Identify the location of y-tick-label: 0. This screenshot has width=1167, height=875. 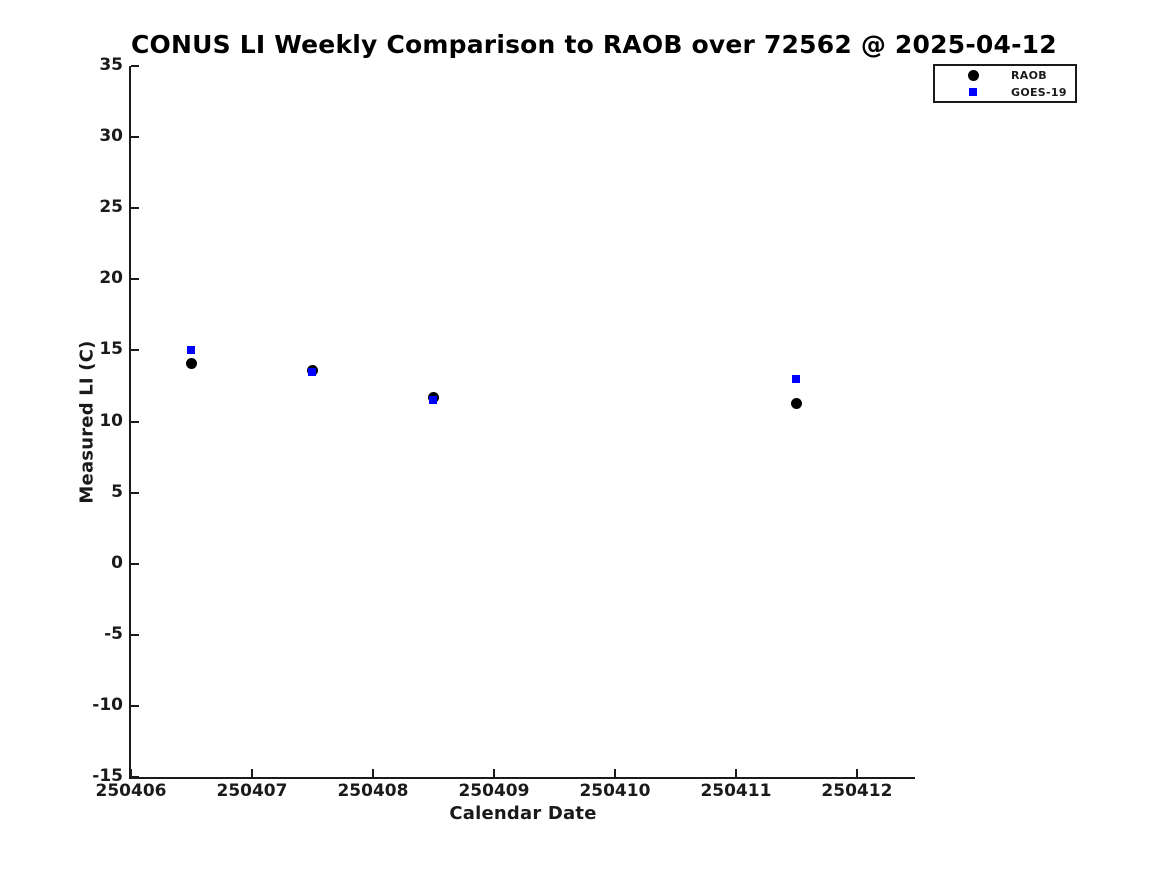
(117, 562).